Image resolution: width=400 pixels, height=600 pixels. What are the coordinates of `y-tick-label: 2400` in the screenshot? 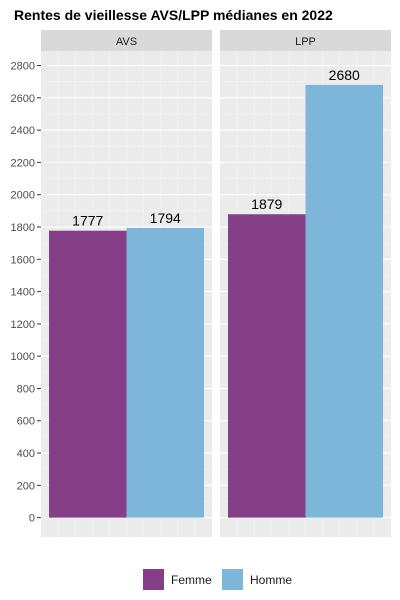 It's located at (23, 131).